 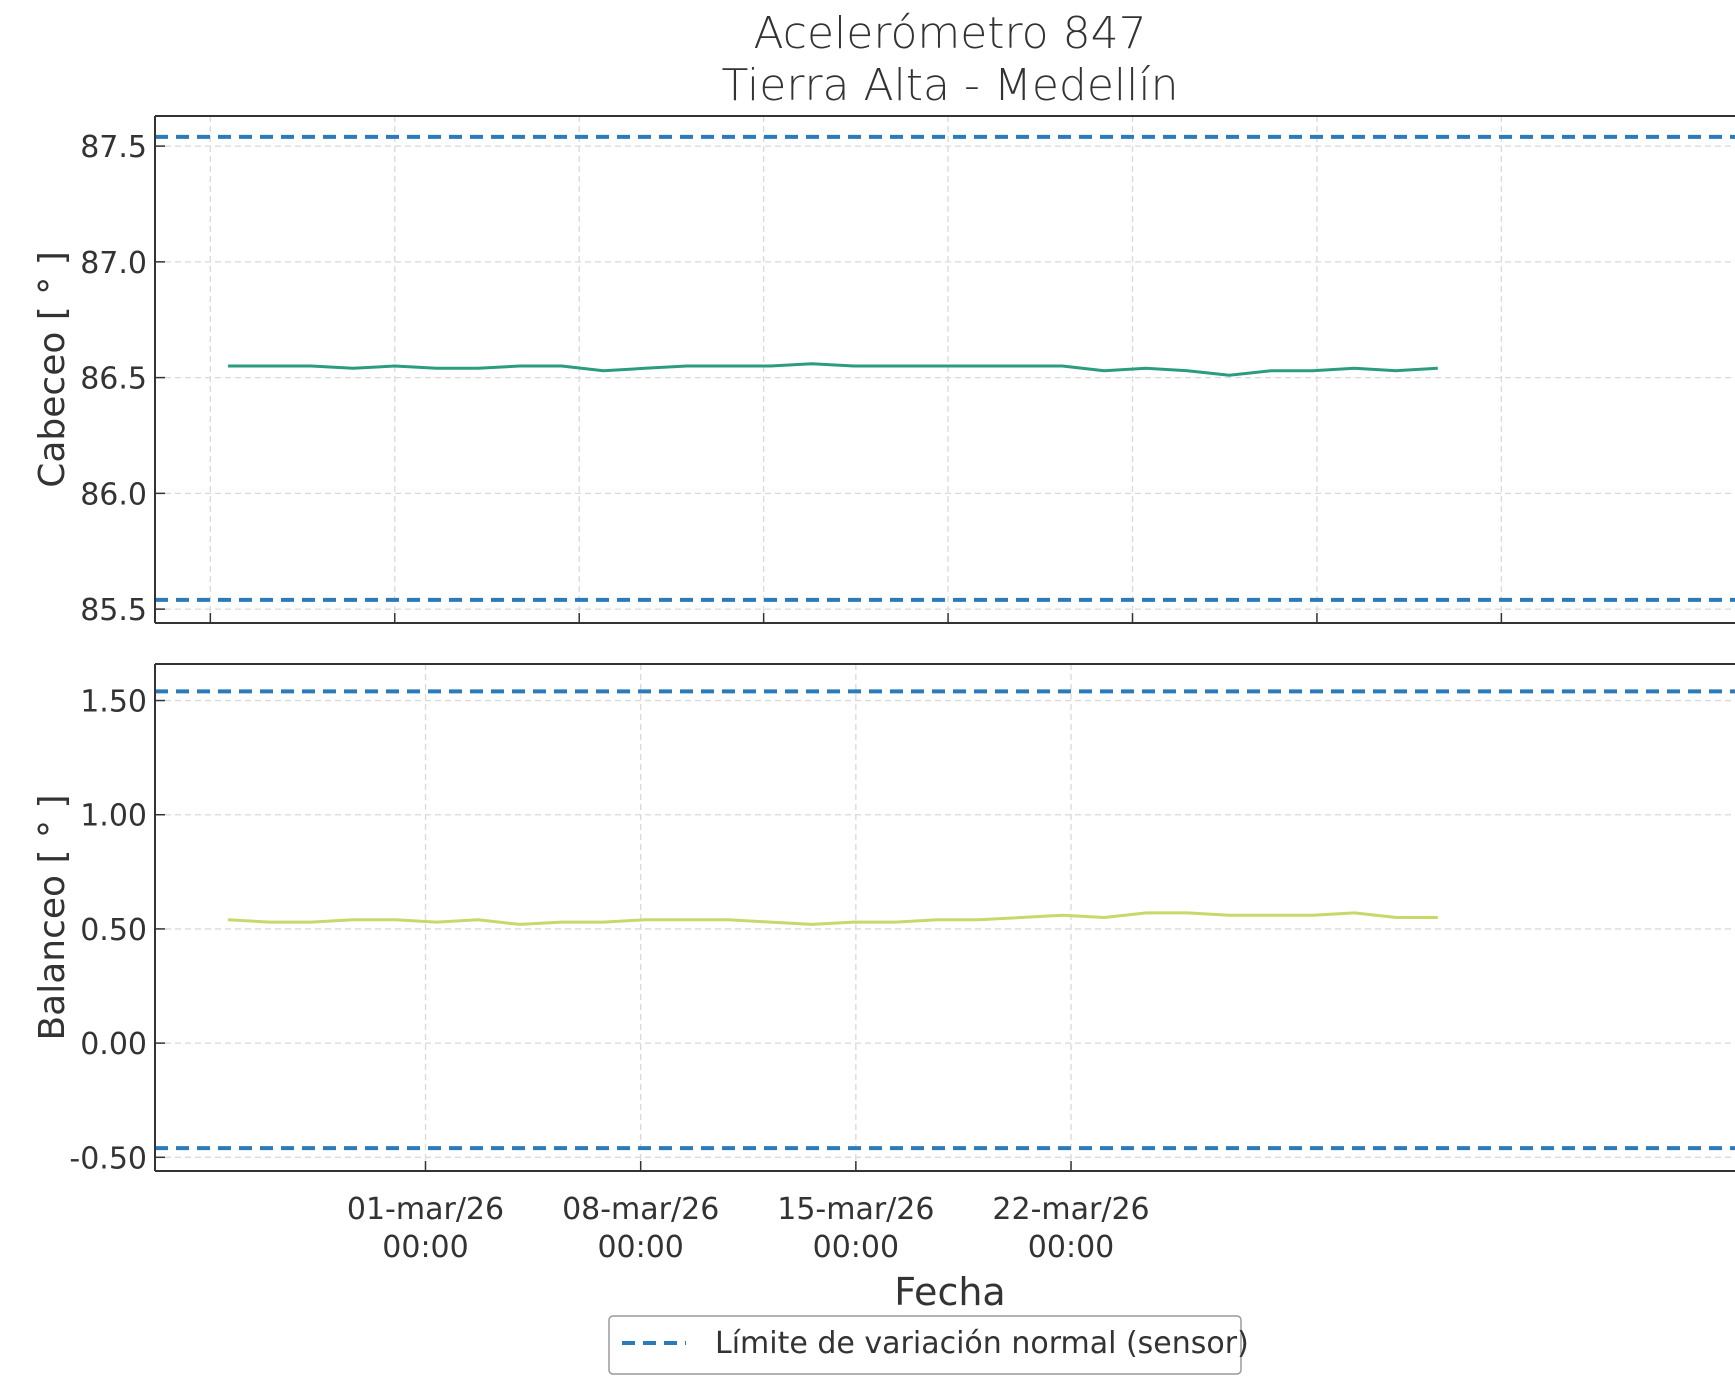 What do you see at coordinates (113, 1044) in the screenshot?
I see `balanceo-y-tick-label: 0.00` at bounding box center [113, 1044].